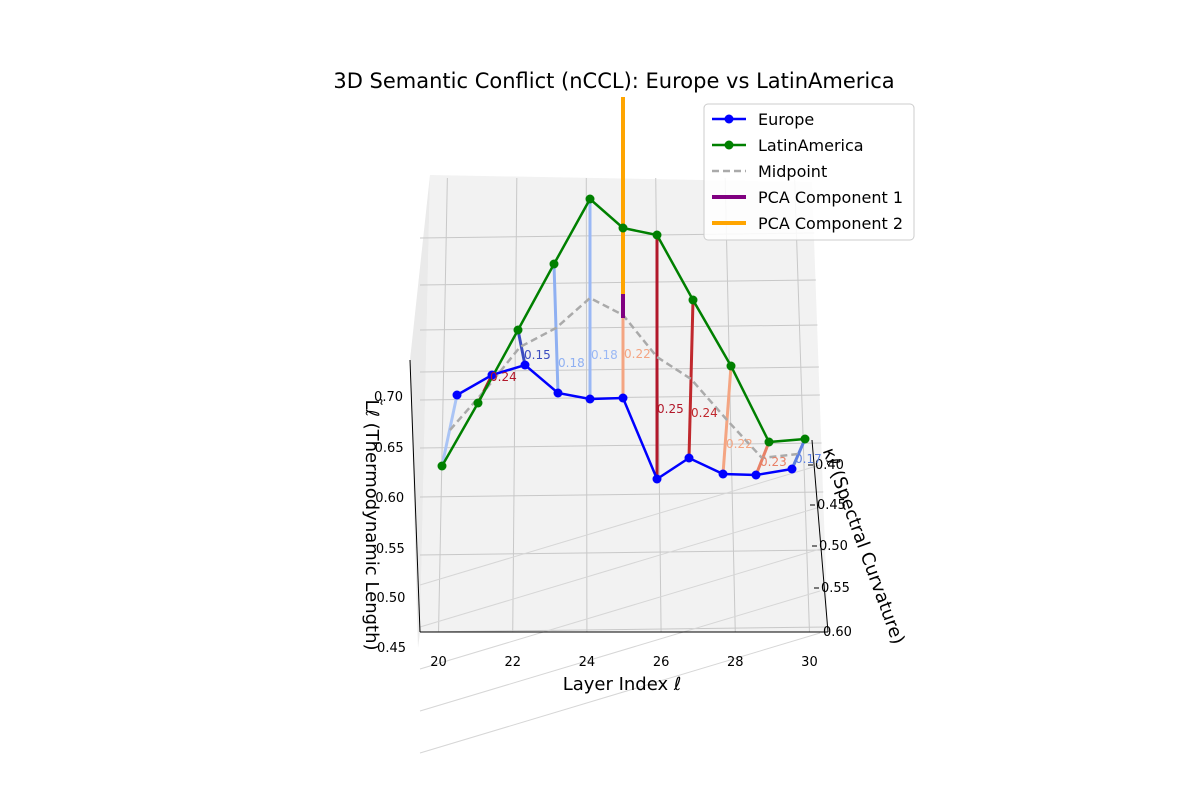  What do you see at coordinates (656, 408) in the screenshot?
I see `conflict-annotations: 0.24 0.15 0.18 0.18 0.22 0.25 0.24 0.22 0.23 0.17` at bounding box center [656, 408].